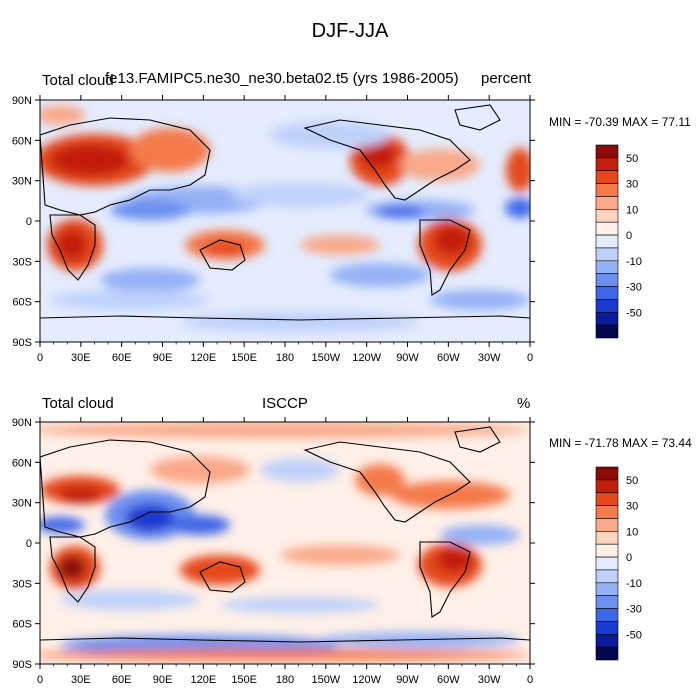 This screenshot has height=700, width=700. I want to click on panel2-variable-label: Total cloud, so click(78, 403).